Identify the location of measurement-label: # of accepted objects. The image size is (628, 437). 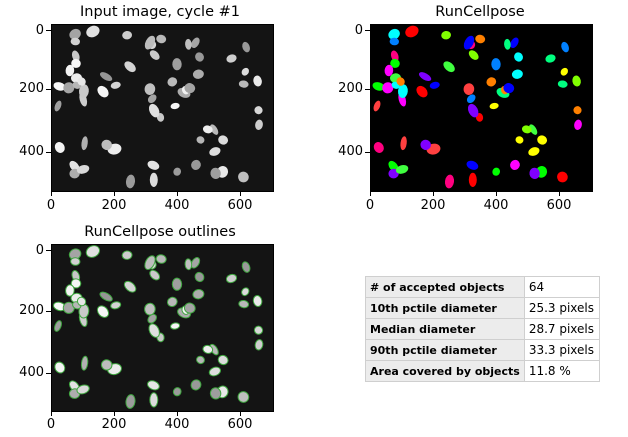
(445, 287).